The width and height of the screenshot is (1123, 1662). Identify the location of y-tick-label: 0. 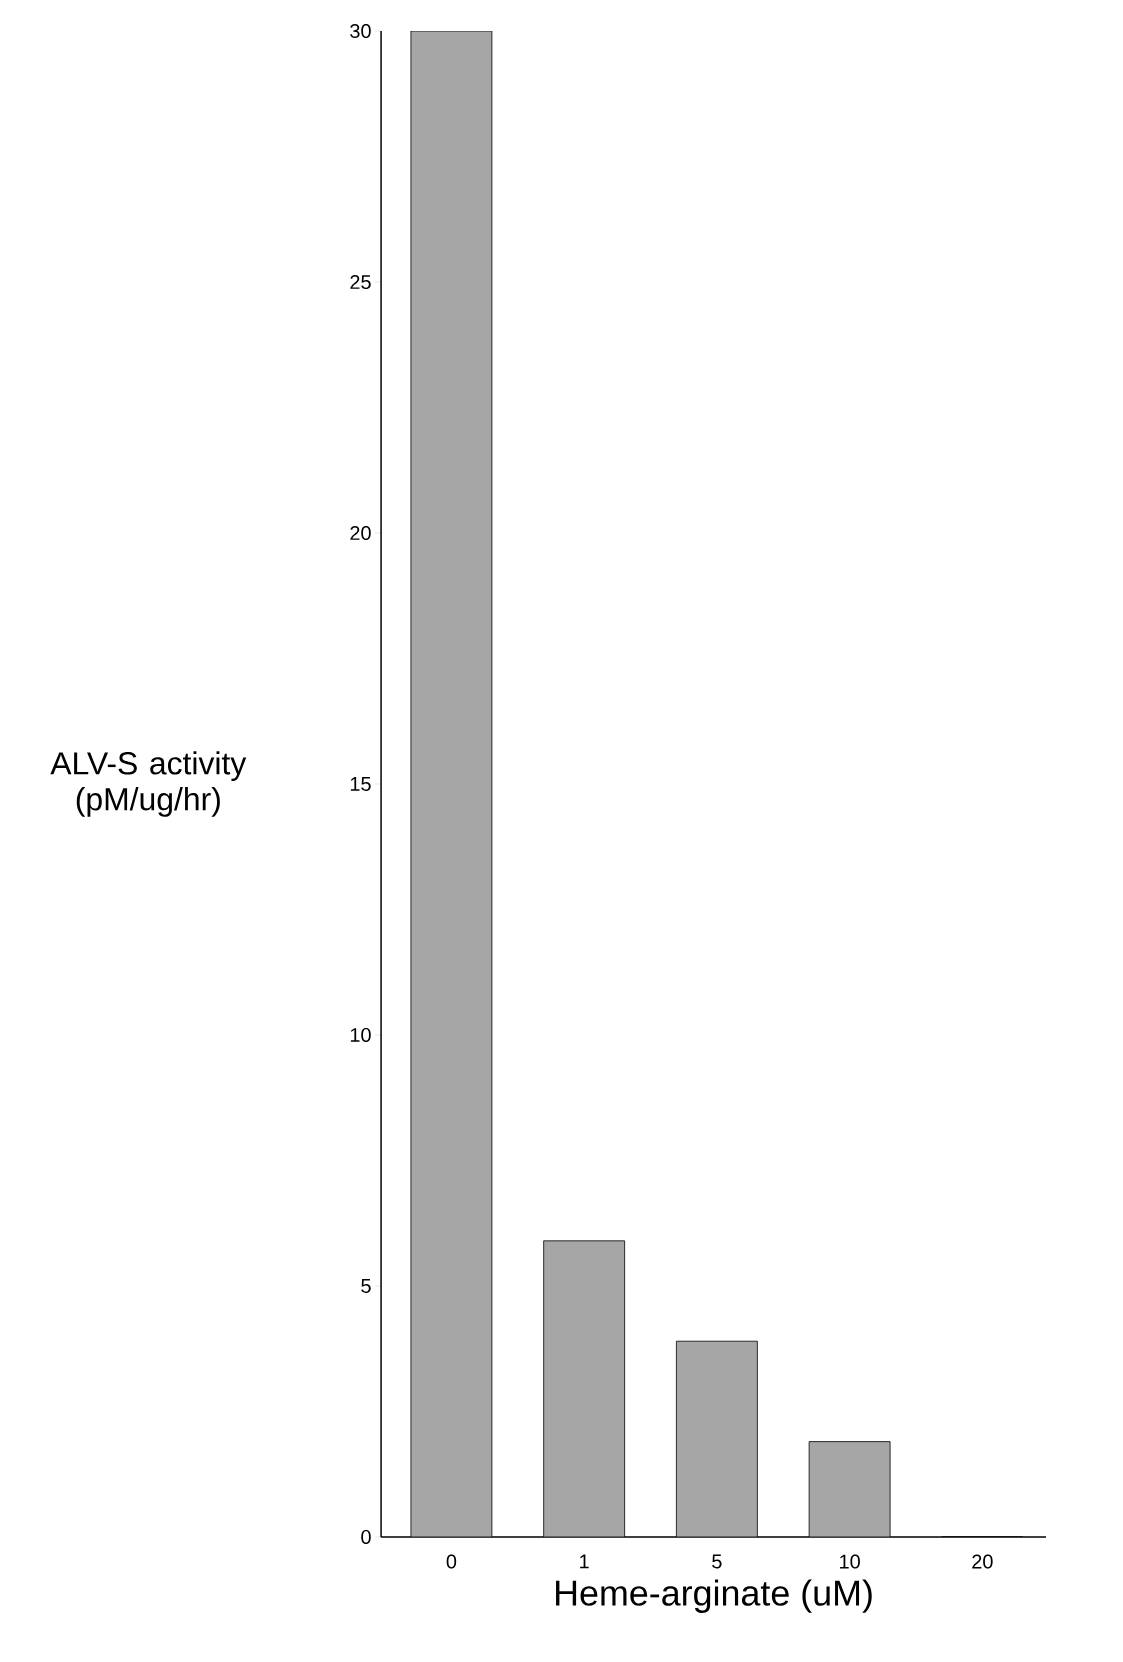
(366, 1537).